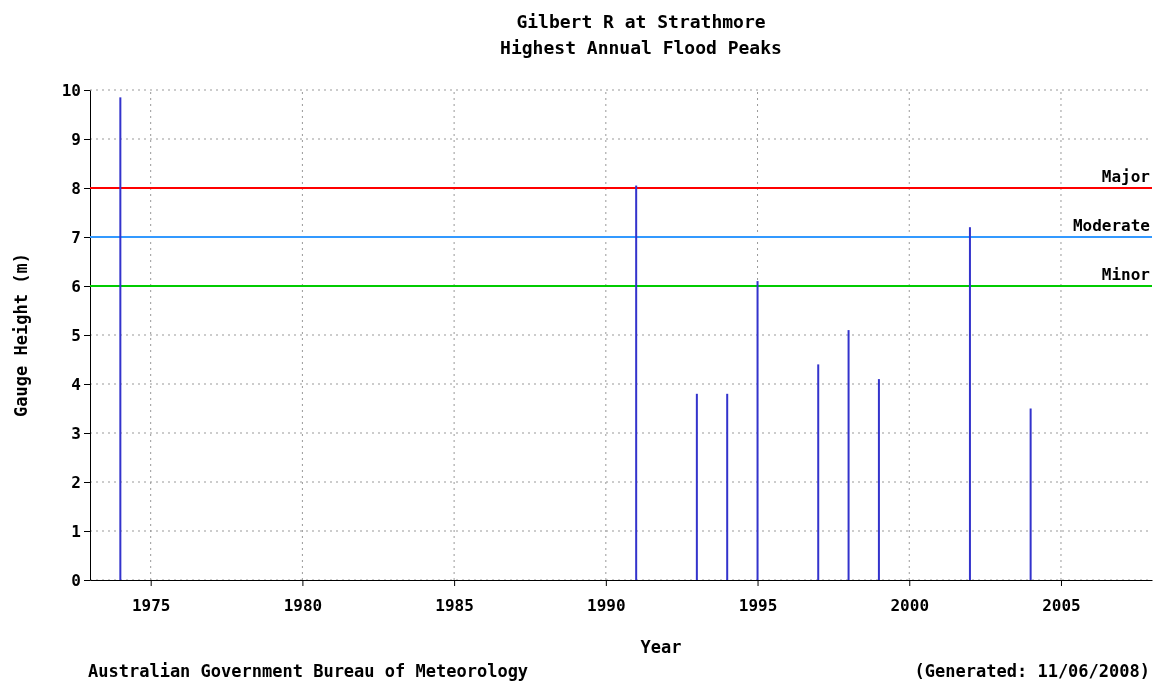  I want to click on y-tick-label: 4, so click(76, 384).